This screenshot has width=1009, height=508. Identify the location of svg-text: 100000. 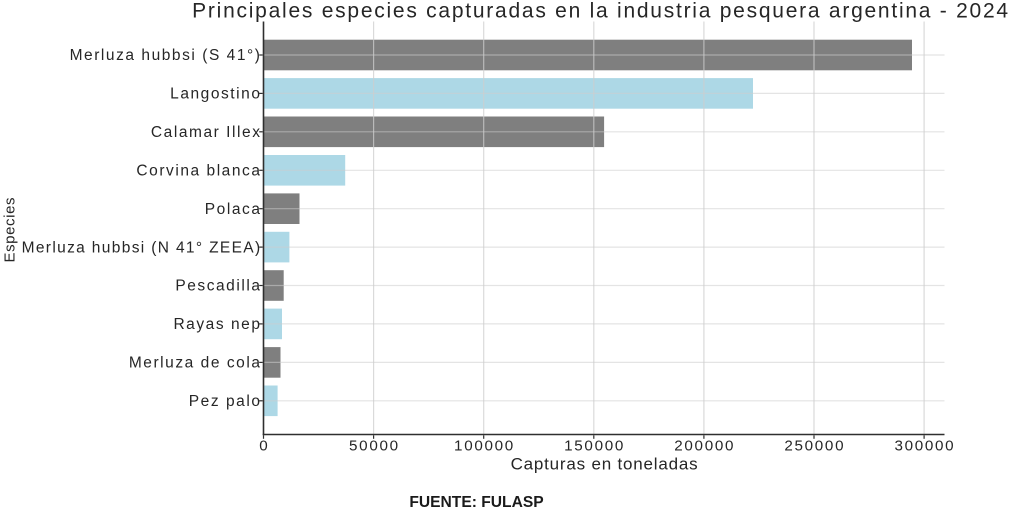
(484, 446).